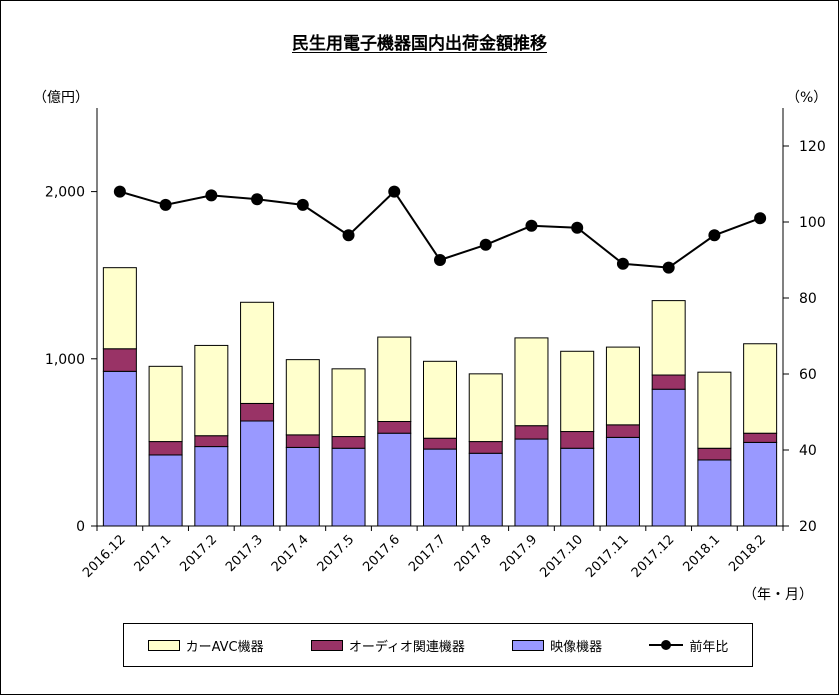 The height and width of the screenshot is (695, 839). Describe the element at coordinates (808, 299) in the screenshot. I see `right-tick-label: 80` at that location.